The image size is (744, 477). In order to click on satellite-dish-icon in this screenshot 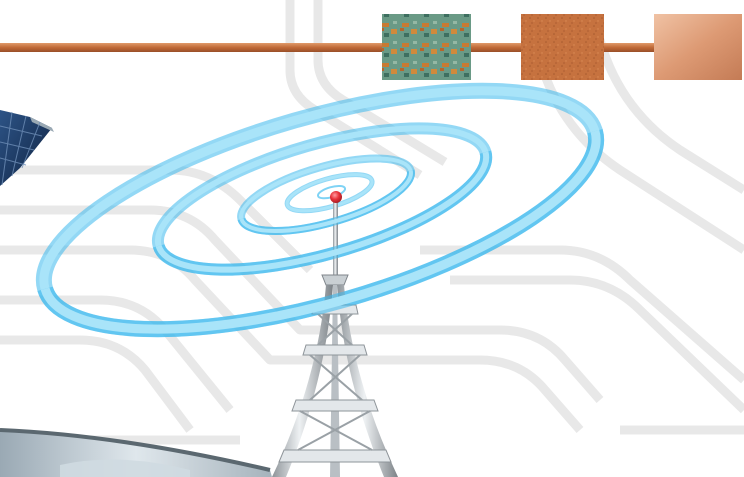, I will do `click(136, 452)`.